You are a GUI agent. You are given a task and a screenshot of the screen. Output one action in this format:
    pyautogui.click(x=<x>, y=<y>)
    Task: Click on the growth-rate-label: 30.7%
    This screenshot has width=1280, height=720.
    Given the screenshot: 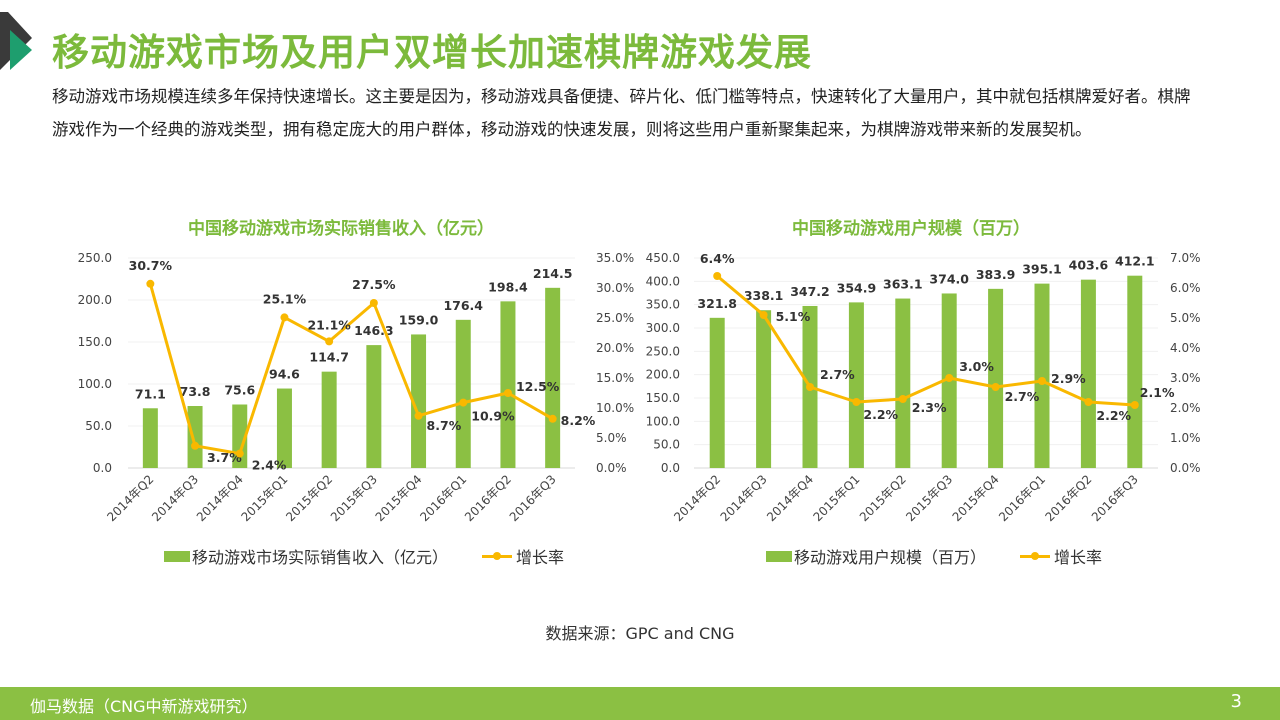 What is the action you would take?
    pyautogui.click(x=151, y=265)
    